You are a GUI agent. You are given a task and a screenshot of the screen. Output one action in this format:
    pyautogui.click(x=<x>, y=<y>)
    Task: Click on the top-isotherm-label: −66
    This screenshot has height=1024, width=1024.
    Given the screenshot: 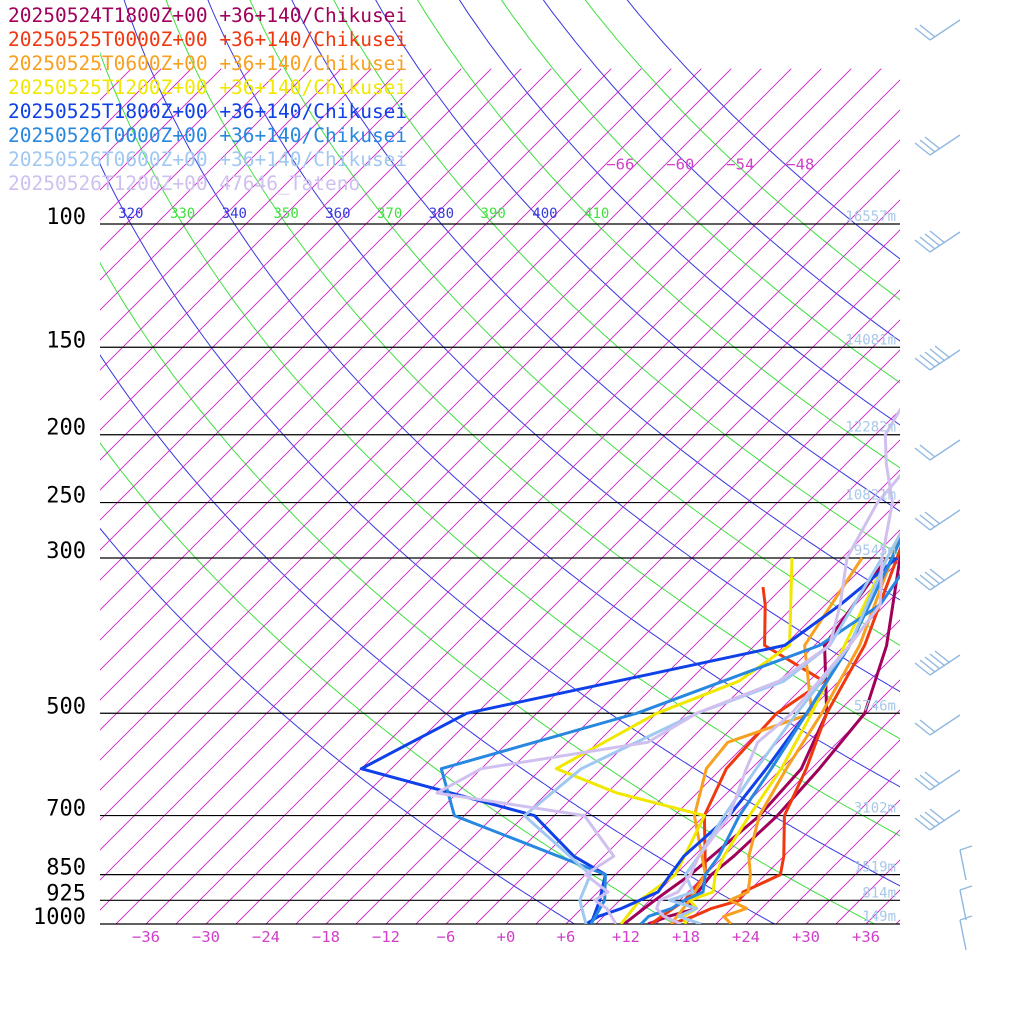 What is the action you would take?
    pyautogui.click(x=620, y=165)
    